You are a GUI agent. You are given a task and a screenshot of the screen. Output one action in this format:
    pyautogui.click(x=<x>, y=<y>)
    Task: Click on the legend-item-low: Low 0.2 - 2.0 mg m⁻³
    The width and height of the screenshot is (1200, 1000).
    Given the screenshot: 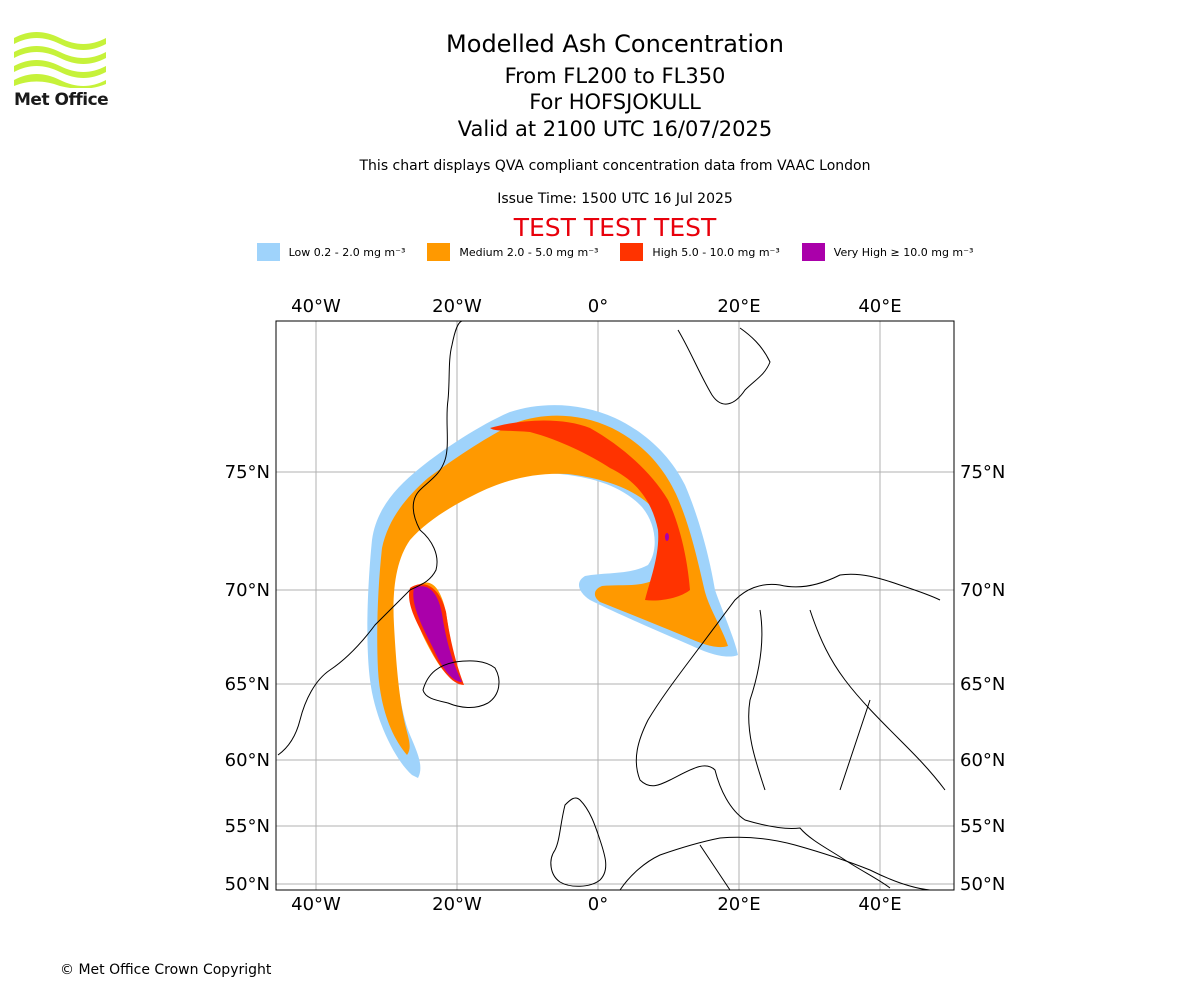 What is the action you would take?
    pyautogui.click(x=331, y=252)
    